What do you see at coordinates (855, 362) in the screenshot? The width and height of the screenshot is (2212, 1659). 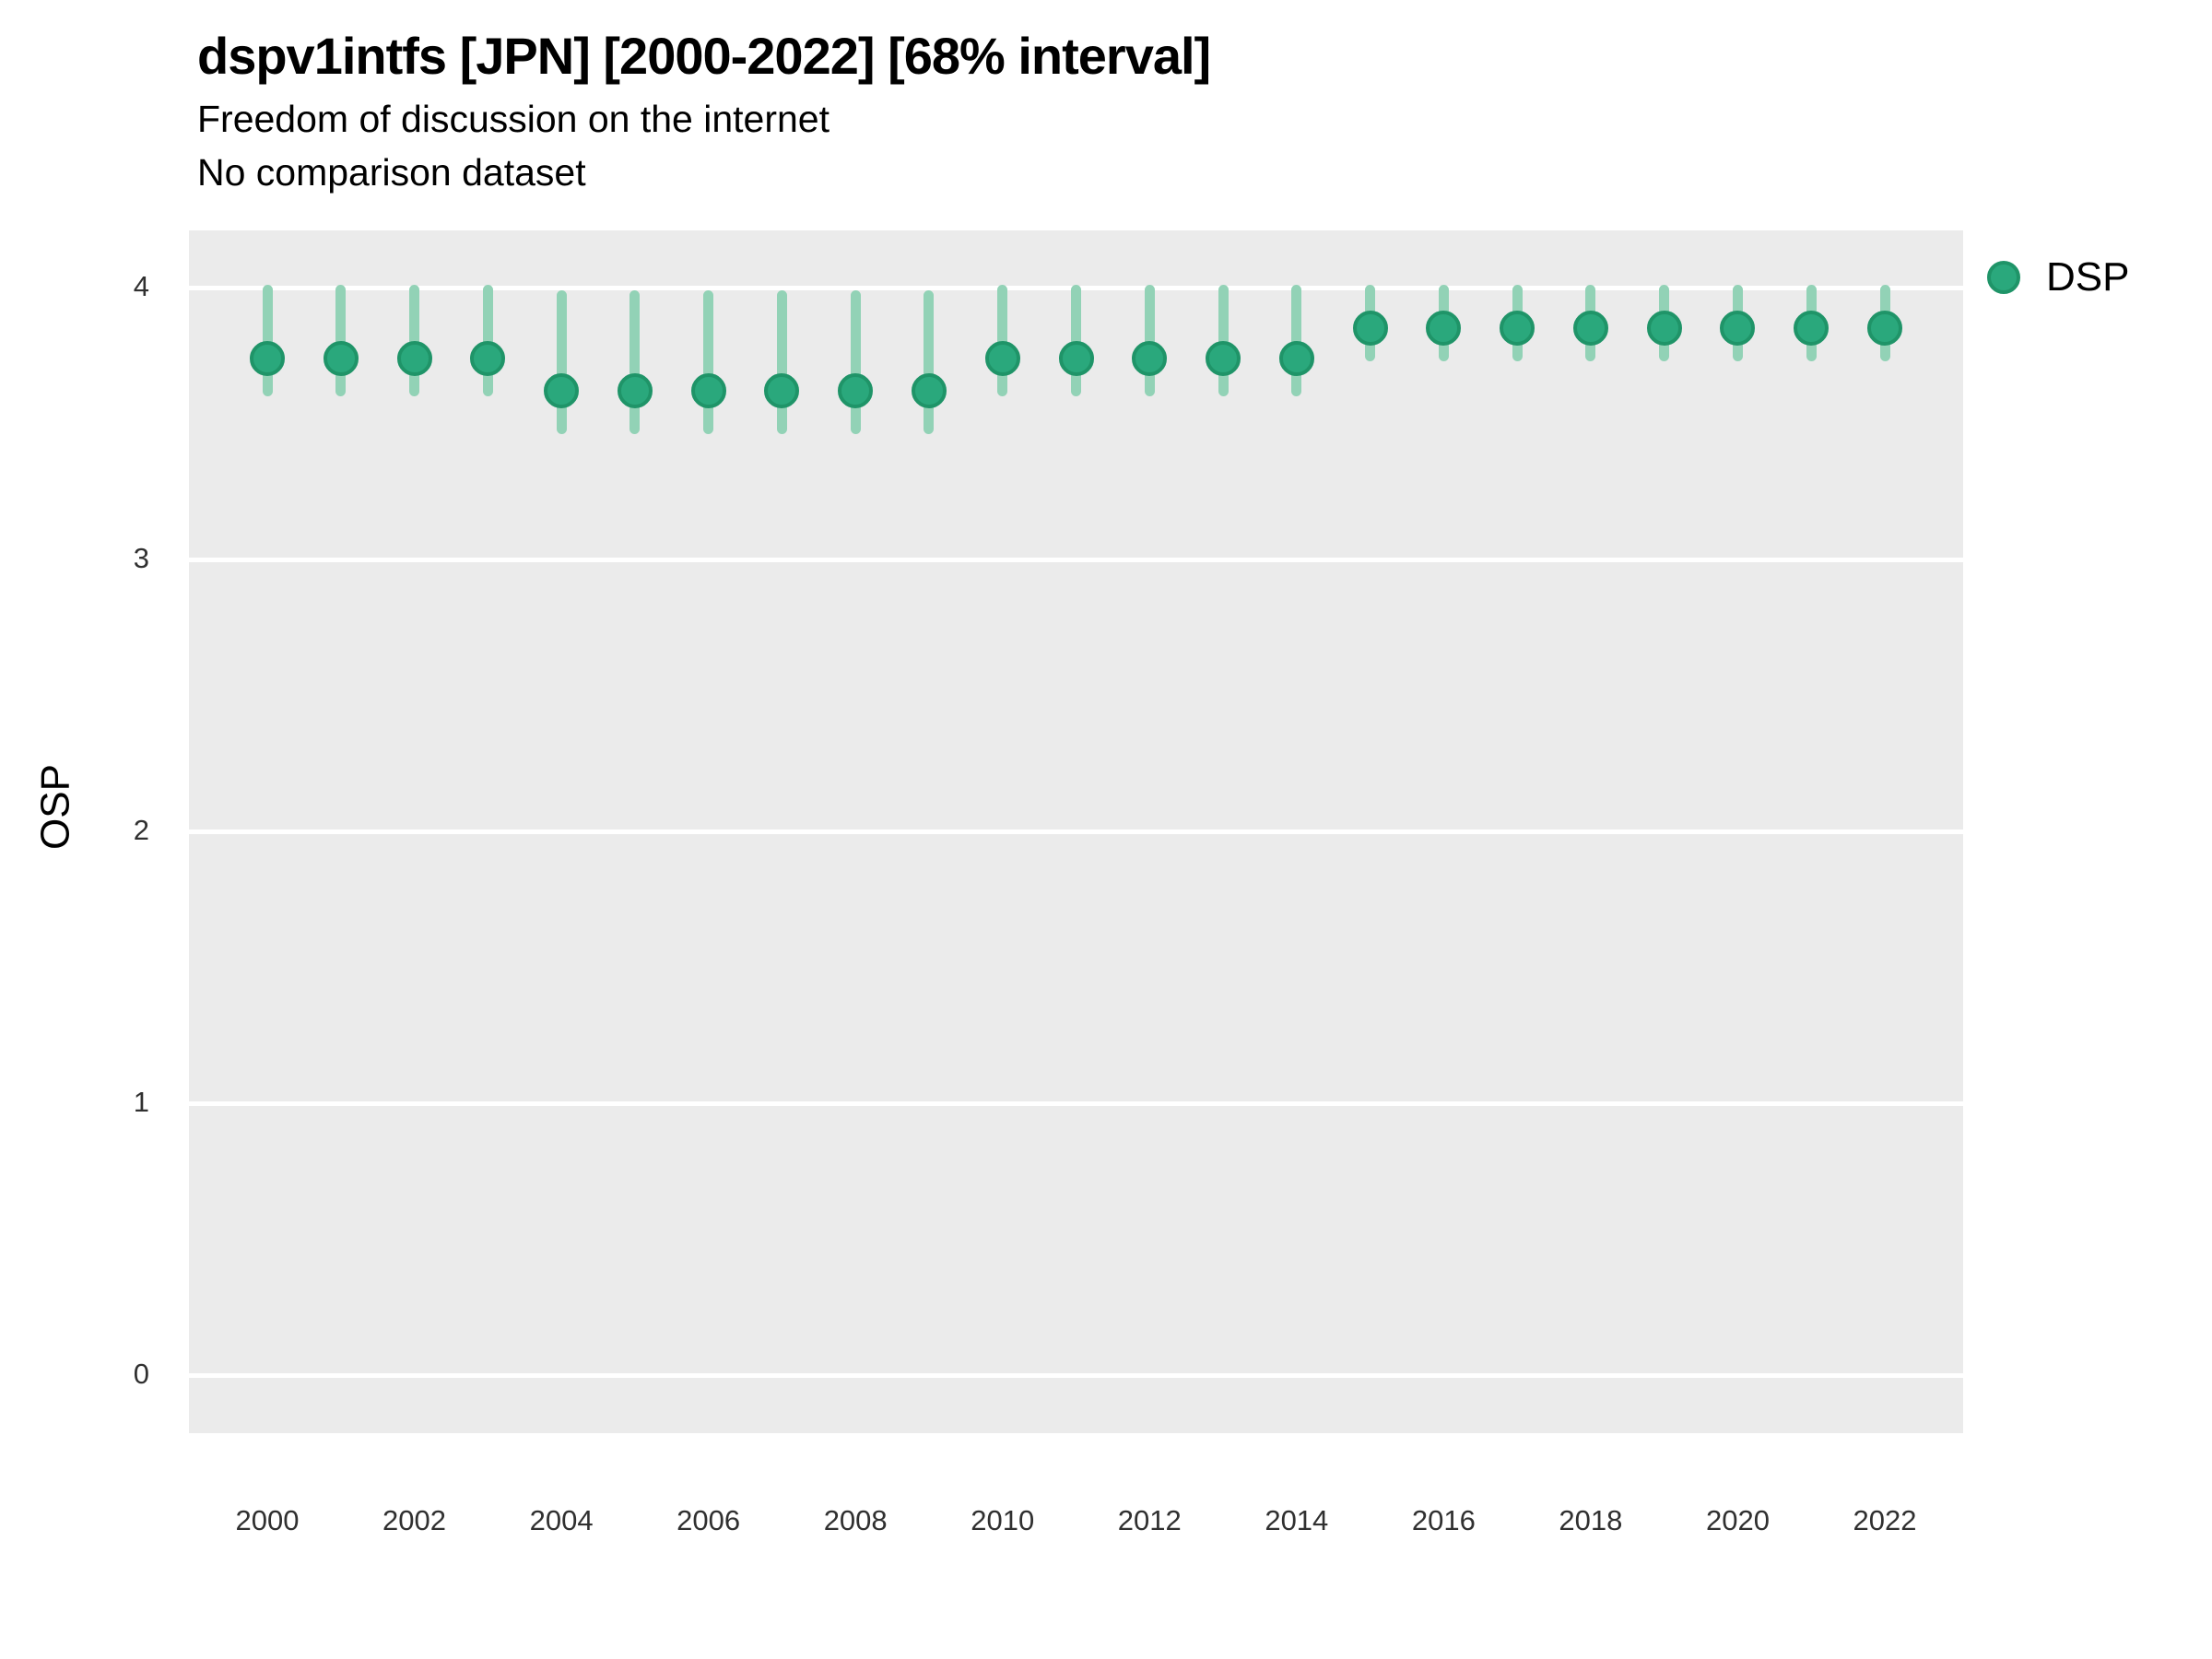 I see `interval-bar-2008` at bounding box center [855, 362].